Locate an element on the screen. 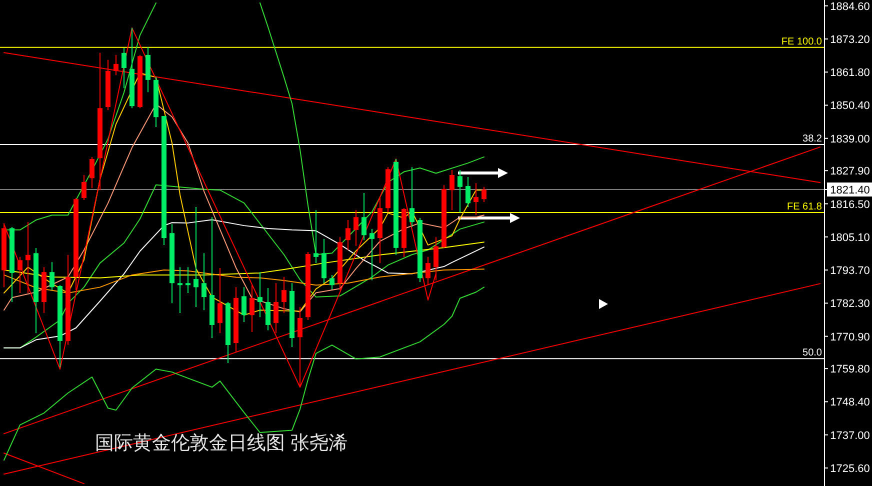 This screenshot has width=872, height=486. y-tick-label: 1782.30 is located at coordinates (850, 304).